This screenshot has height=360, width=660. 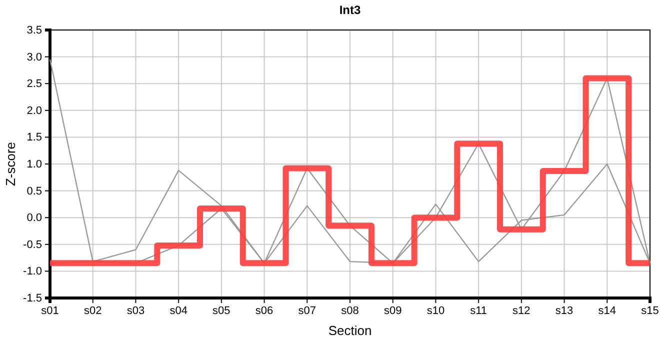 What do you see at coordinates (435, 310) in the screenshot?
I see `x-tick-label: s10` at bounding box center [435, 310].